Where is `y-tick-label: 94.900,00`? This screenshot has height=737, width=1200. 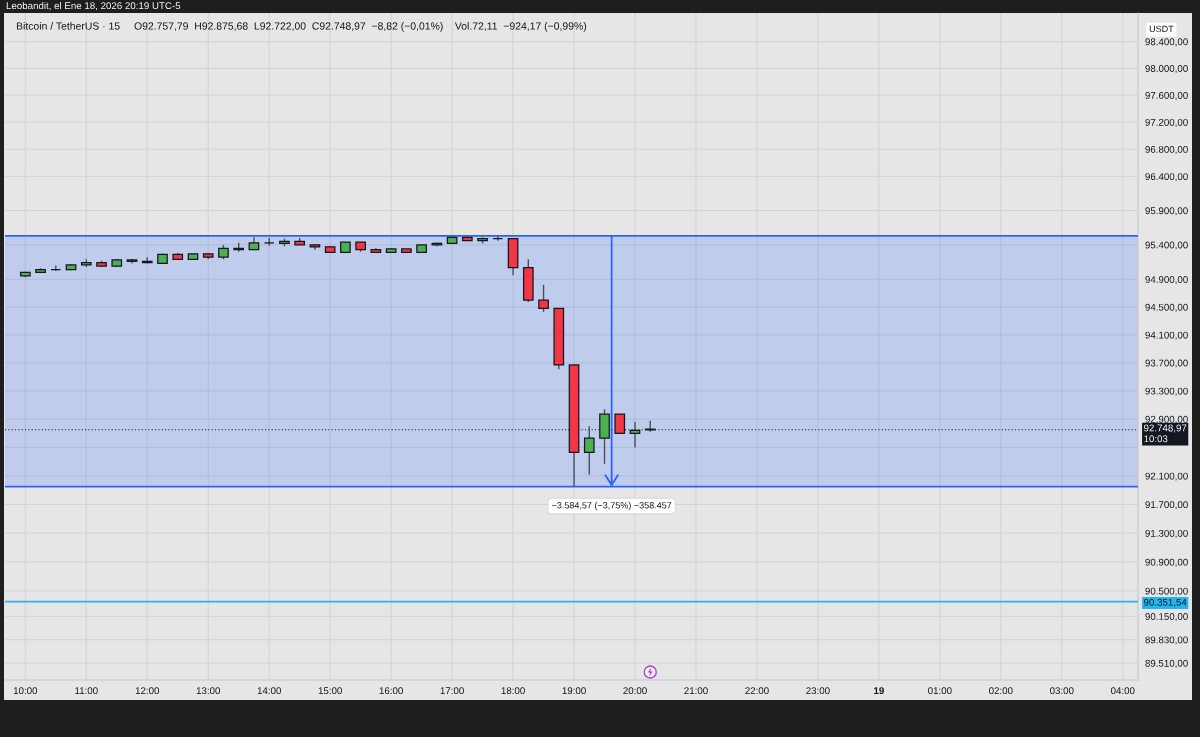 y-tick-label: 94.900,00 is located at coordinates (1166, 280).